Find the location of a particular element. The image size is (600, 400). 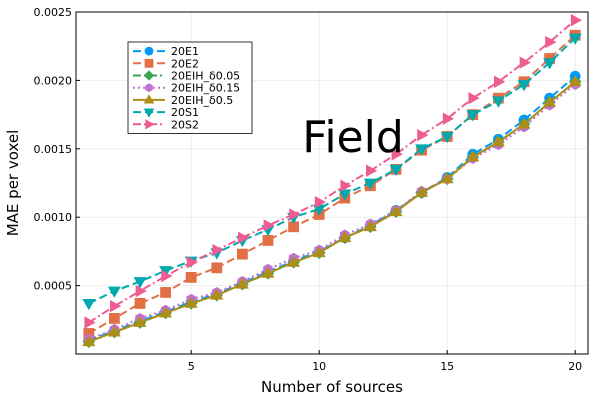

legend-item: 20EIH_δ0.5 is located at coordinates (183, 100).